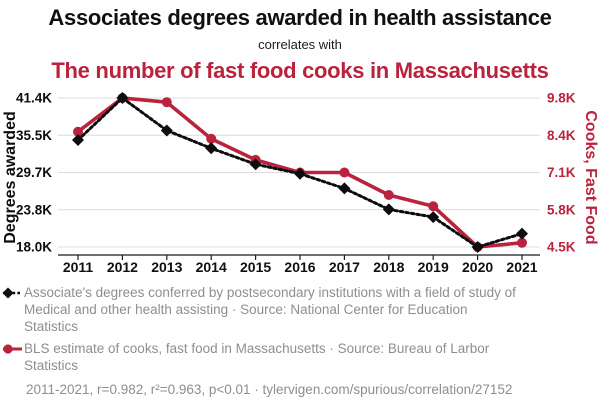 The height and width of the screenshot is (408, 600). What do you see at coordinates (122, 98) in the screenshot?
I see `marker-degrees-2012` at bounding box center [122, 98].